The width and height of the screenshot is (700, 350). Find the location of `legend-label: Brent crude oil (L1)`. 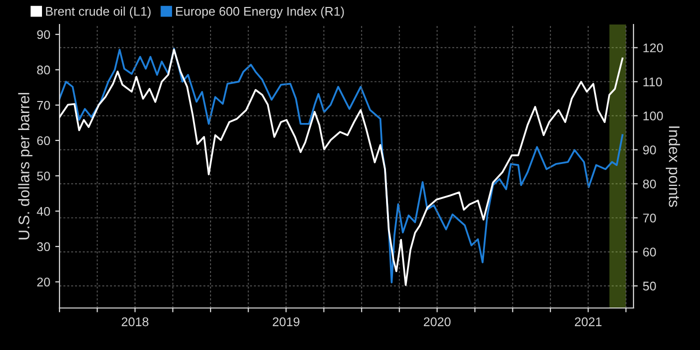

legend-label: Brent crude oil (L1) is located at coordinates (98, 12).